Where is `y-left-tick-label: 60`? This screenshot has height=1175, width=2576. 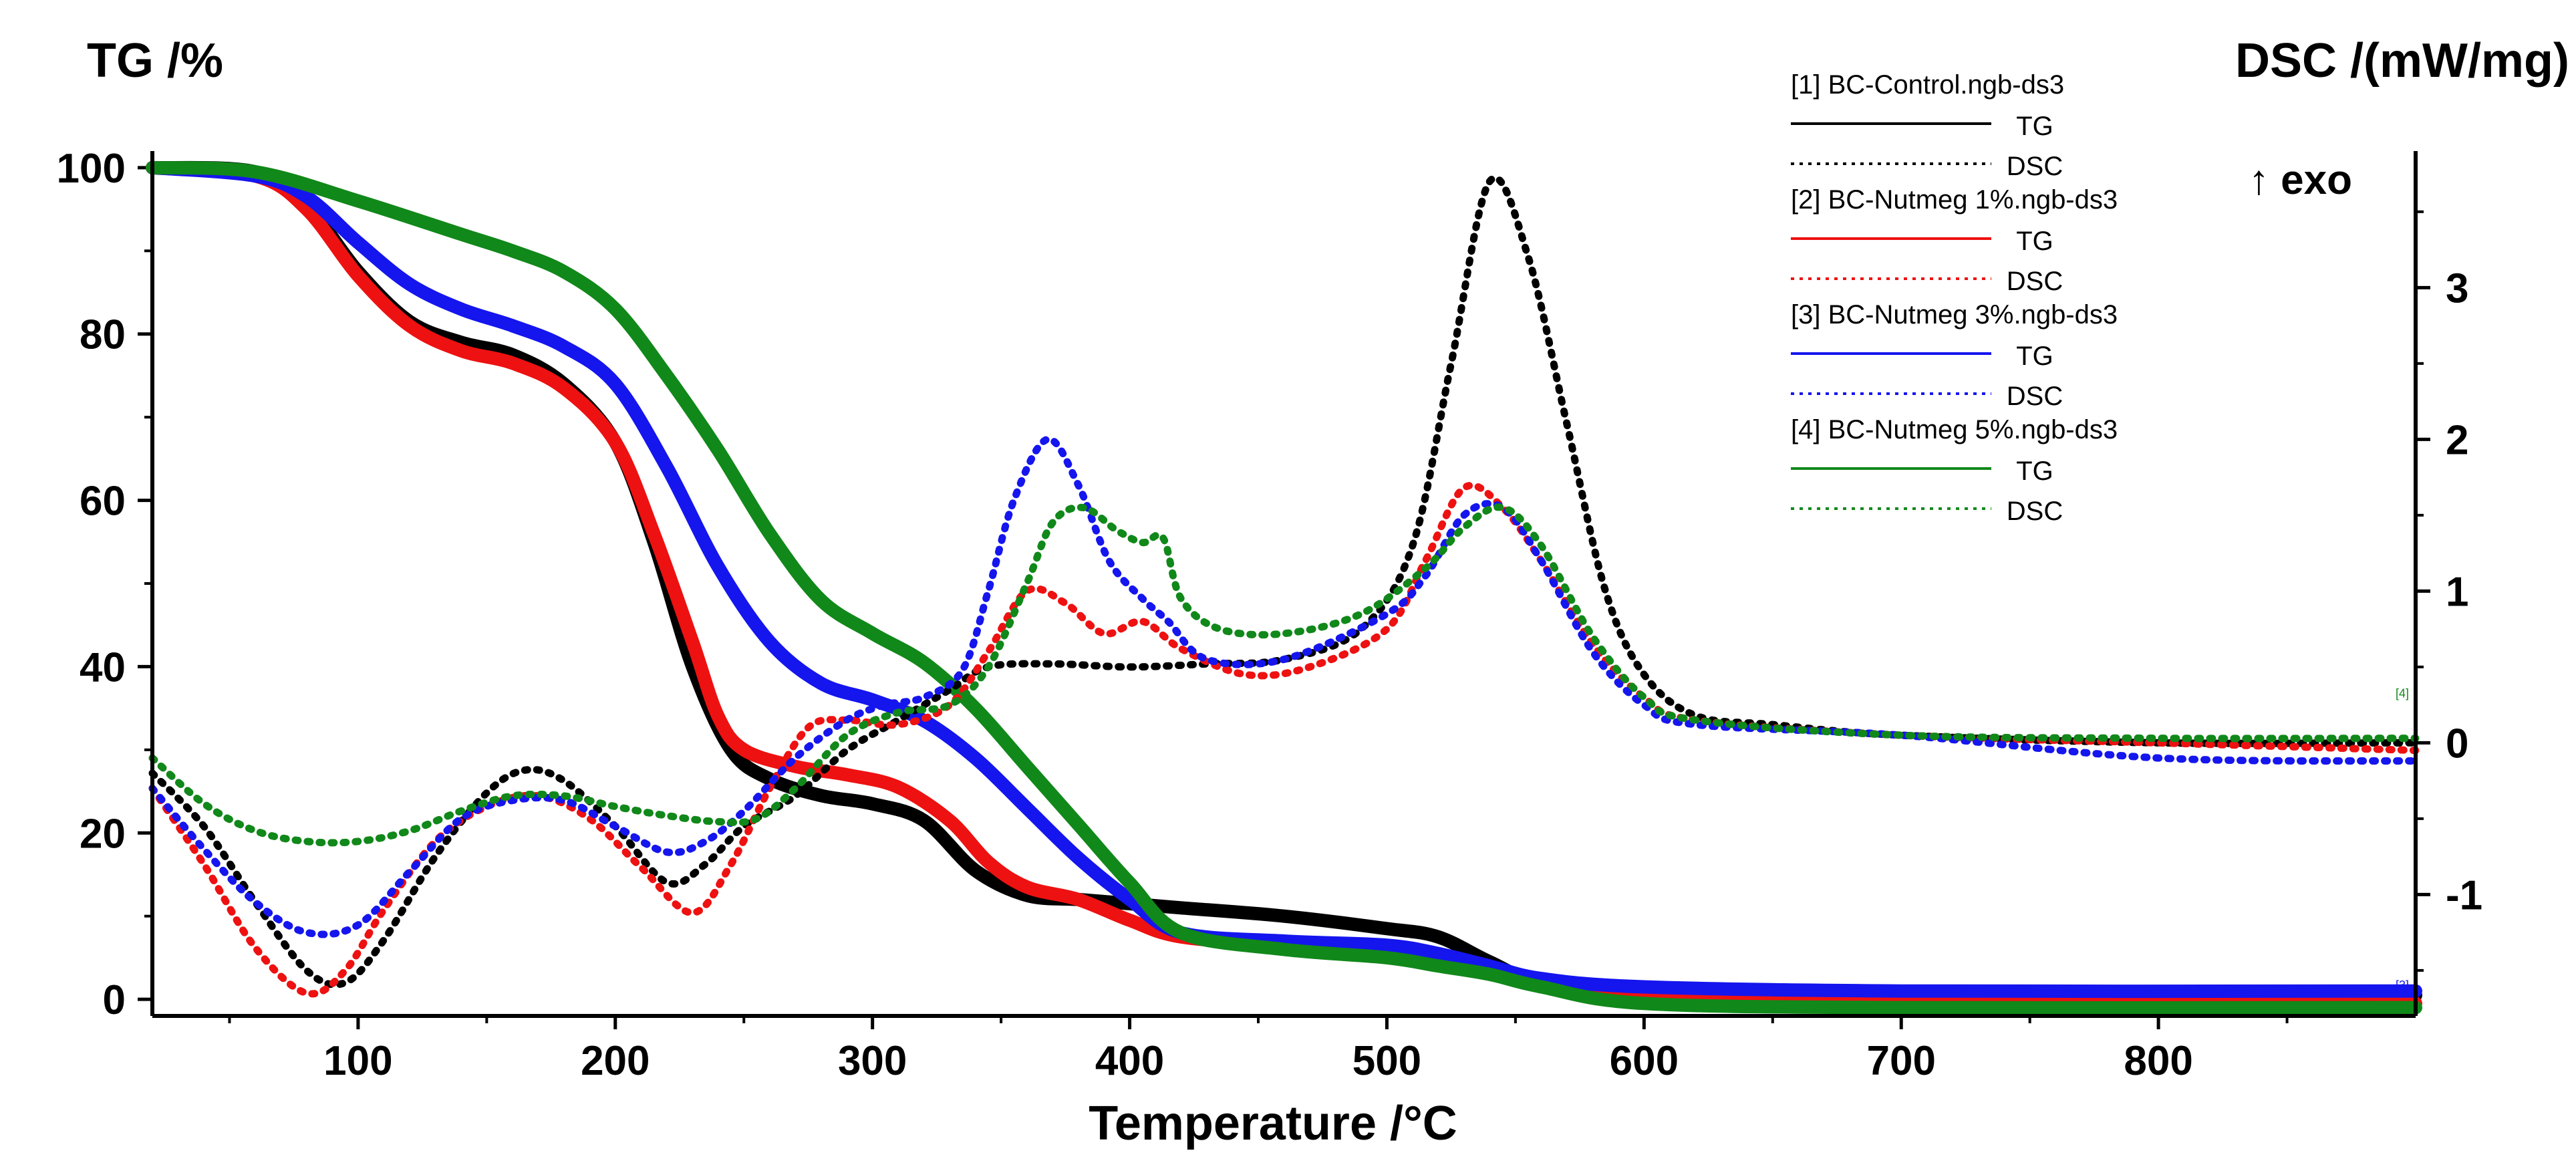 y-left-tick-label: 60 is located at coordinates (103, 502).